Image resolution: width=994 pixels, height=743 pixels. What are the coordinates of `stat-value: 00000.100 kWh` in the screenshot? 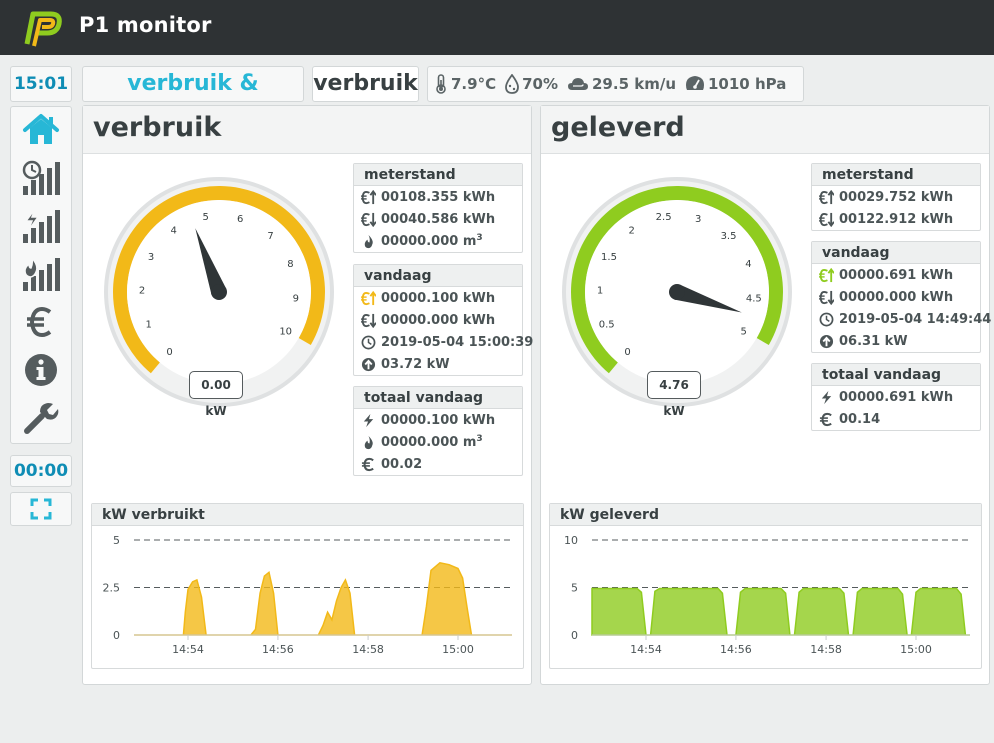 It's located at (438, 298).